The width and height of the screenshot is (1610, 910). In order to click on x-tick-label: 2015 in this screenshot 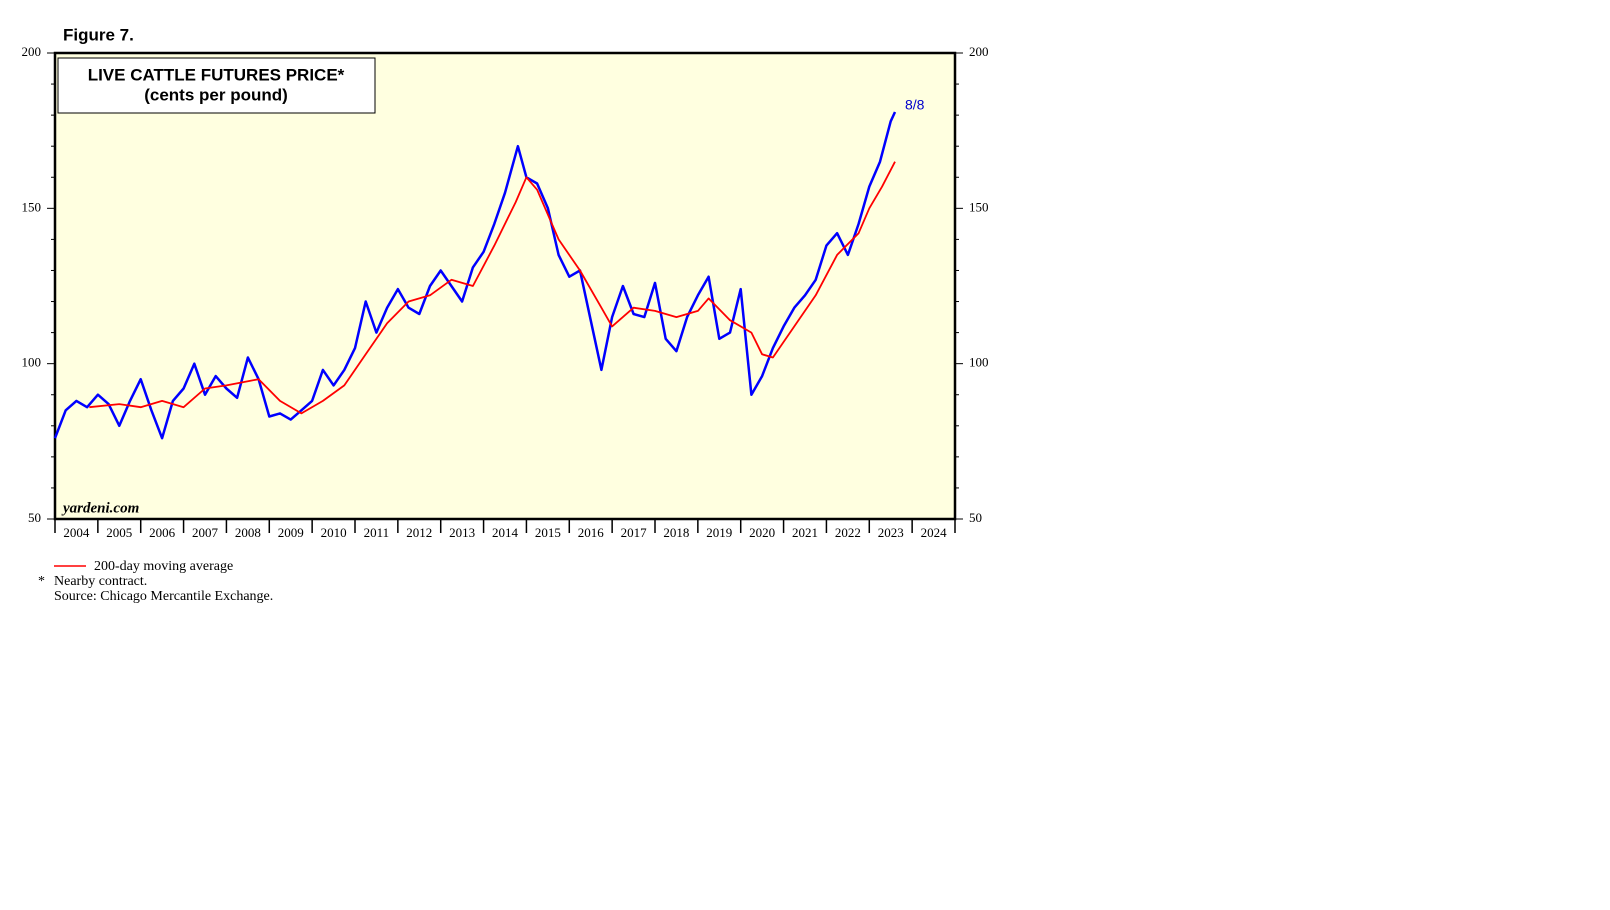, I will do `click(548, 532)`.